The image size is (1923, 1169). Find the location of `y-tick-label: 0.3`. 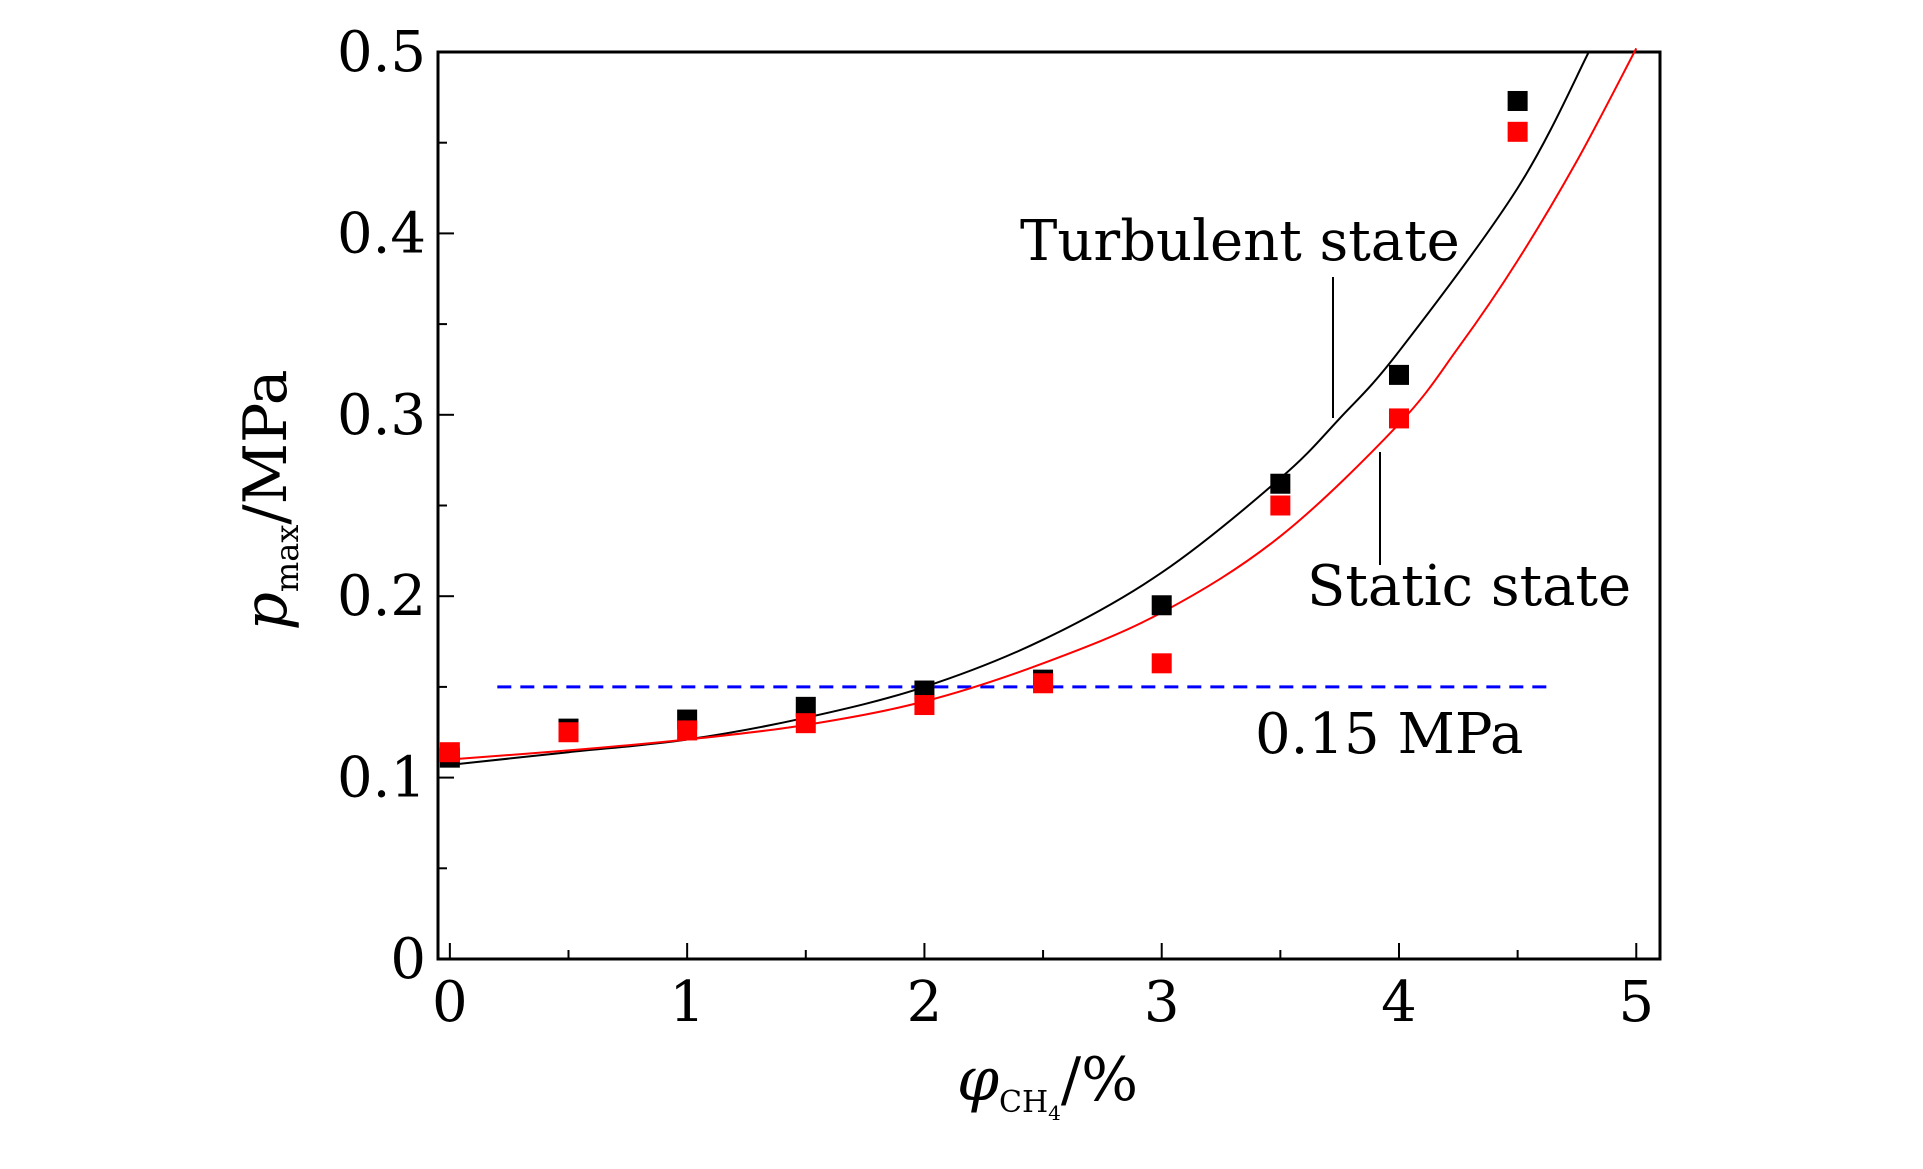

y-tick-label: 0.3 is located at coordinates (381, 415).